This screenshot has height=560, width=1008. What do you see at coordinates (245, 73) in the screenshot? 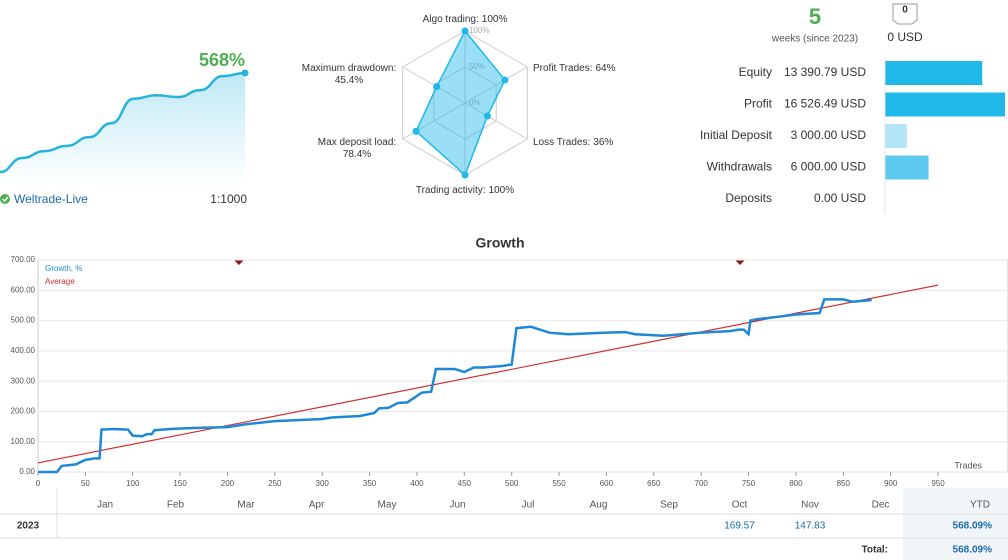
I see `sparkline-end` at bounding box center [245, 73].